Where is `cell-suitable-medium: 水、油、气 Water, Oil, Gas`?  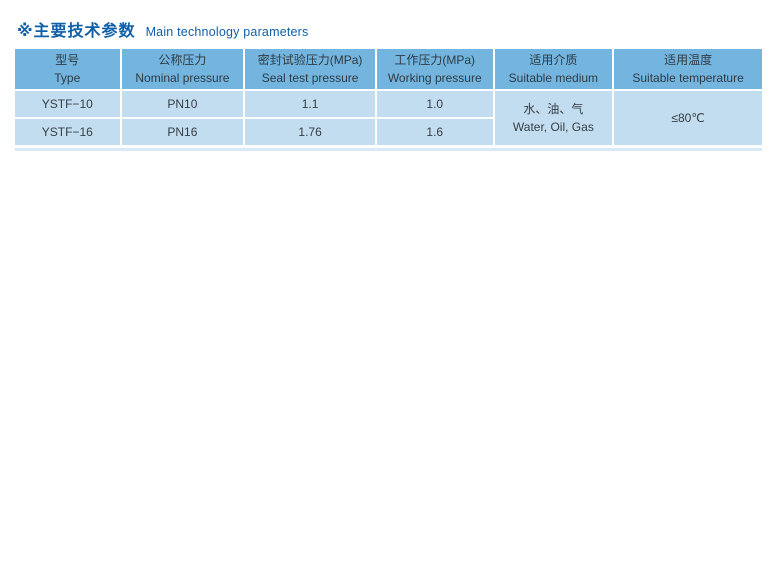
cell-suitable-medium: 水、油、气 Water, Oil, Gas is located at coordinates (553, 118).